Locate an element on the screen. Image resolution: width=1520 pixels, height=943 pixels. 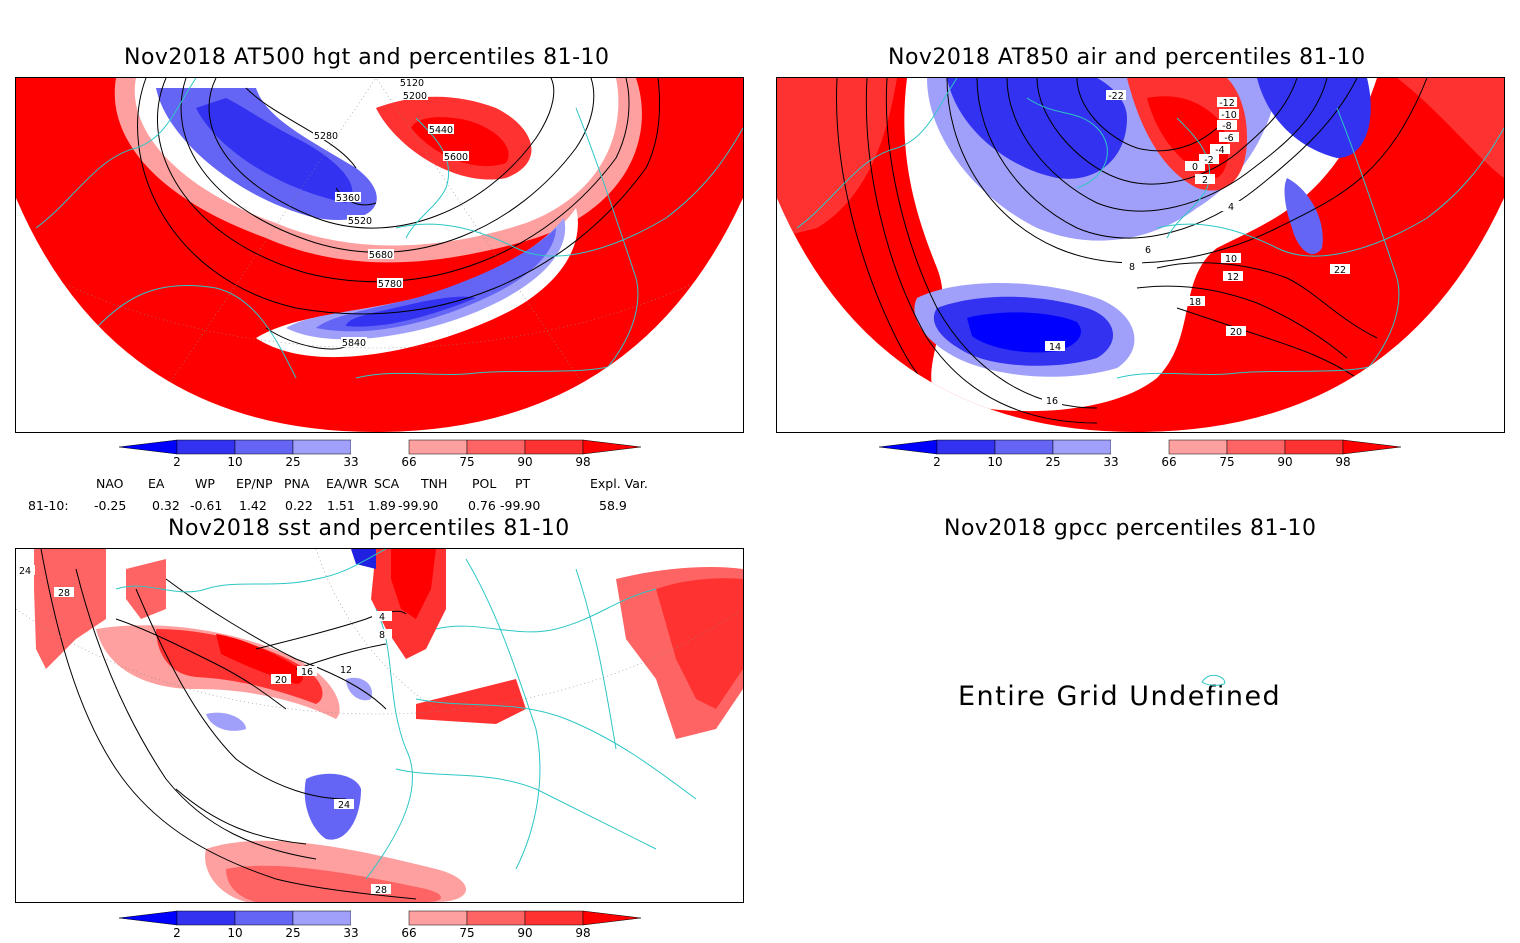
index-header-tnh: TNH is located at coordinates (434, 483).